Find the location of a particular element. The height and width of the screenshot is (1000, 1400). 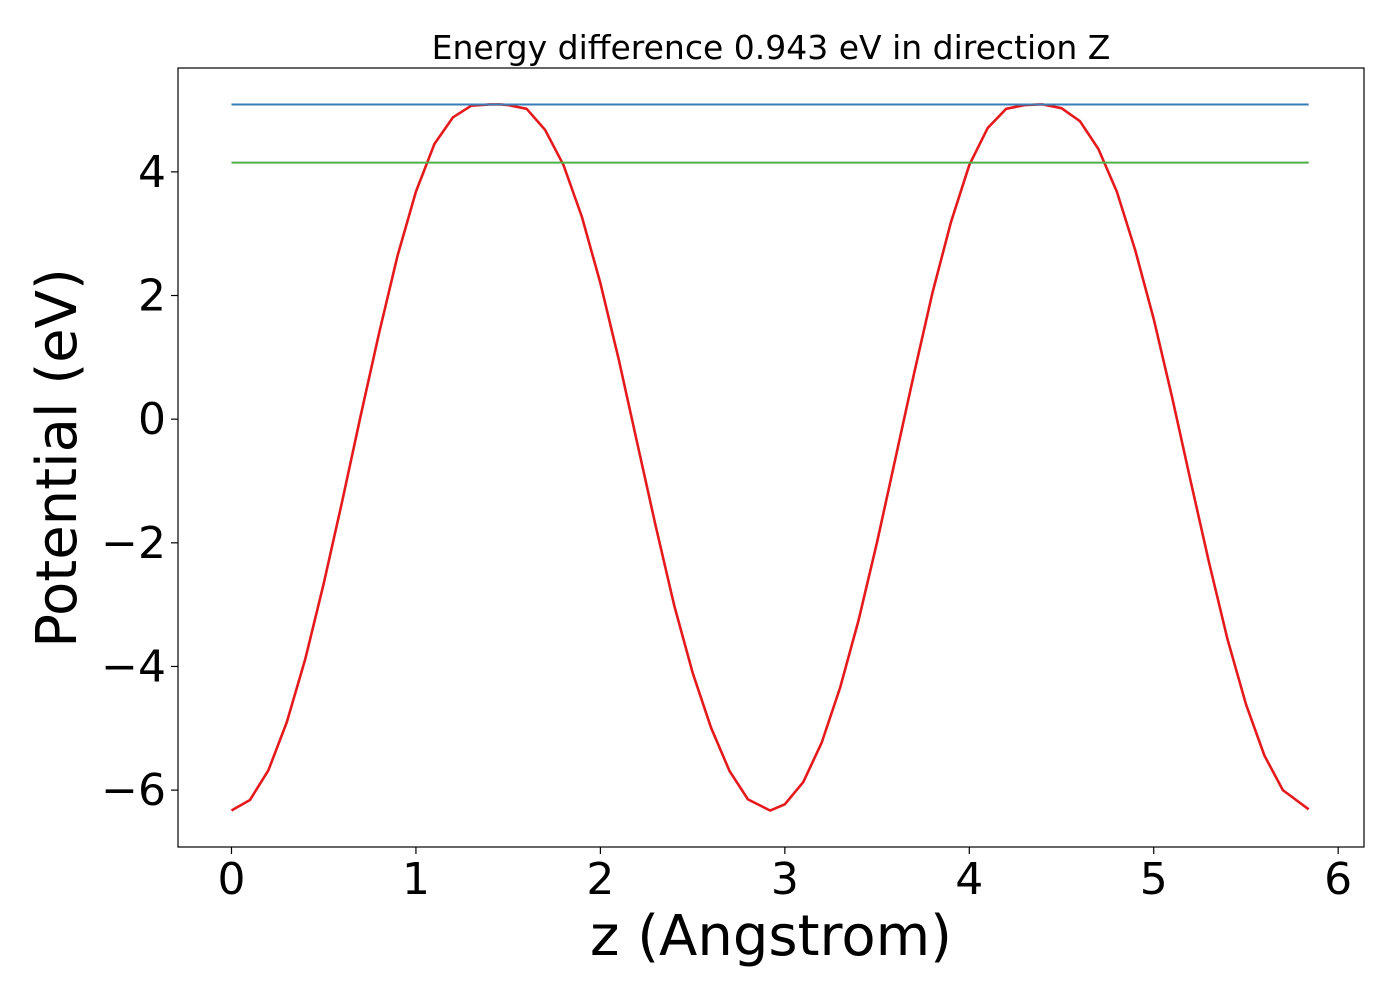

y-axis-label: Potential (eV) is located at coordinates (57, 458).